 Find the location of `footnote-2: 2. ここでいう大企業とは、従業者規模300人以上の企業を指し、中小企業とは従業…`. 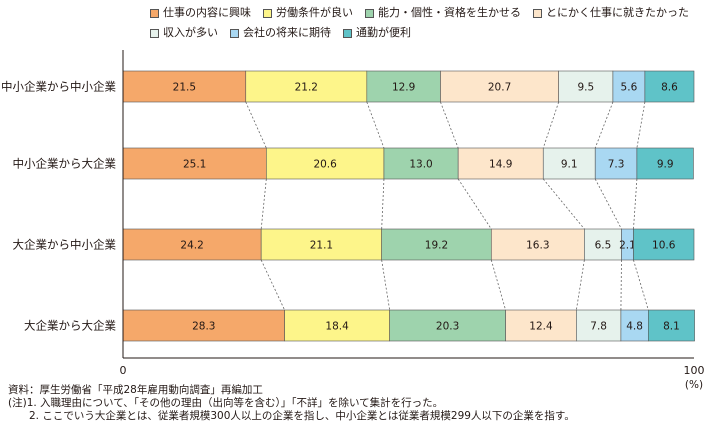

footnote-2: 2. ここでいう大企業とは、従業者規模300人以上の企業を指し、中小企業とは従業… is located at coordinates (291, 416).